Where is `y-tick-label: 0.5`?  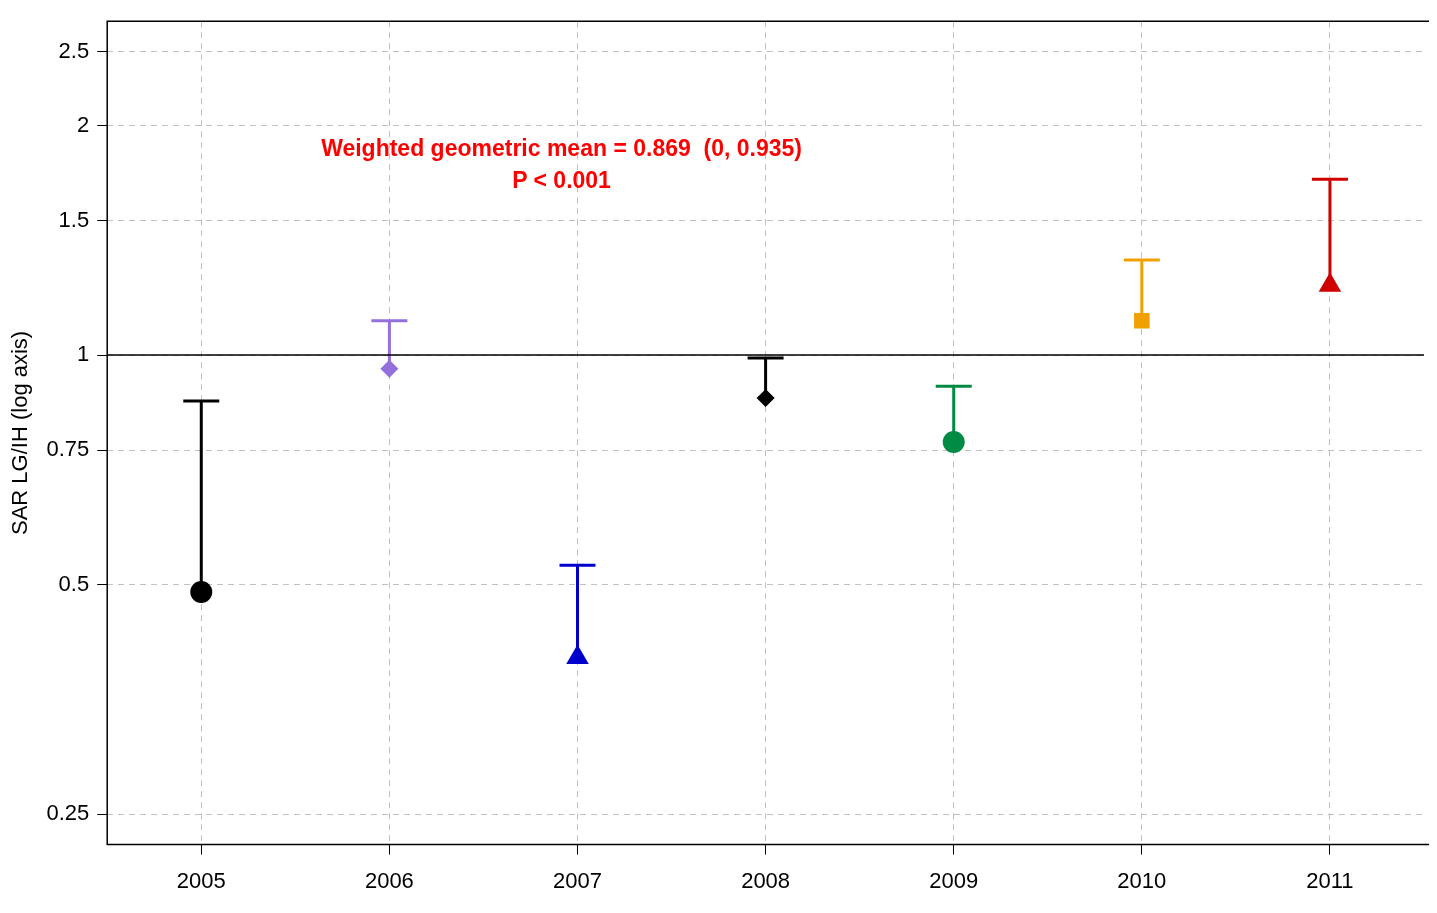
y-tick-label: 0.5 is located at coordinates (74, 583).